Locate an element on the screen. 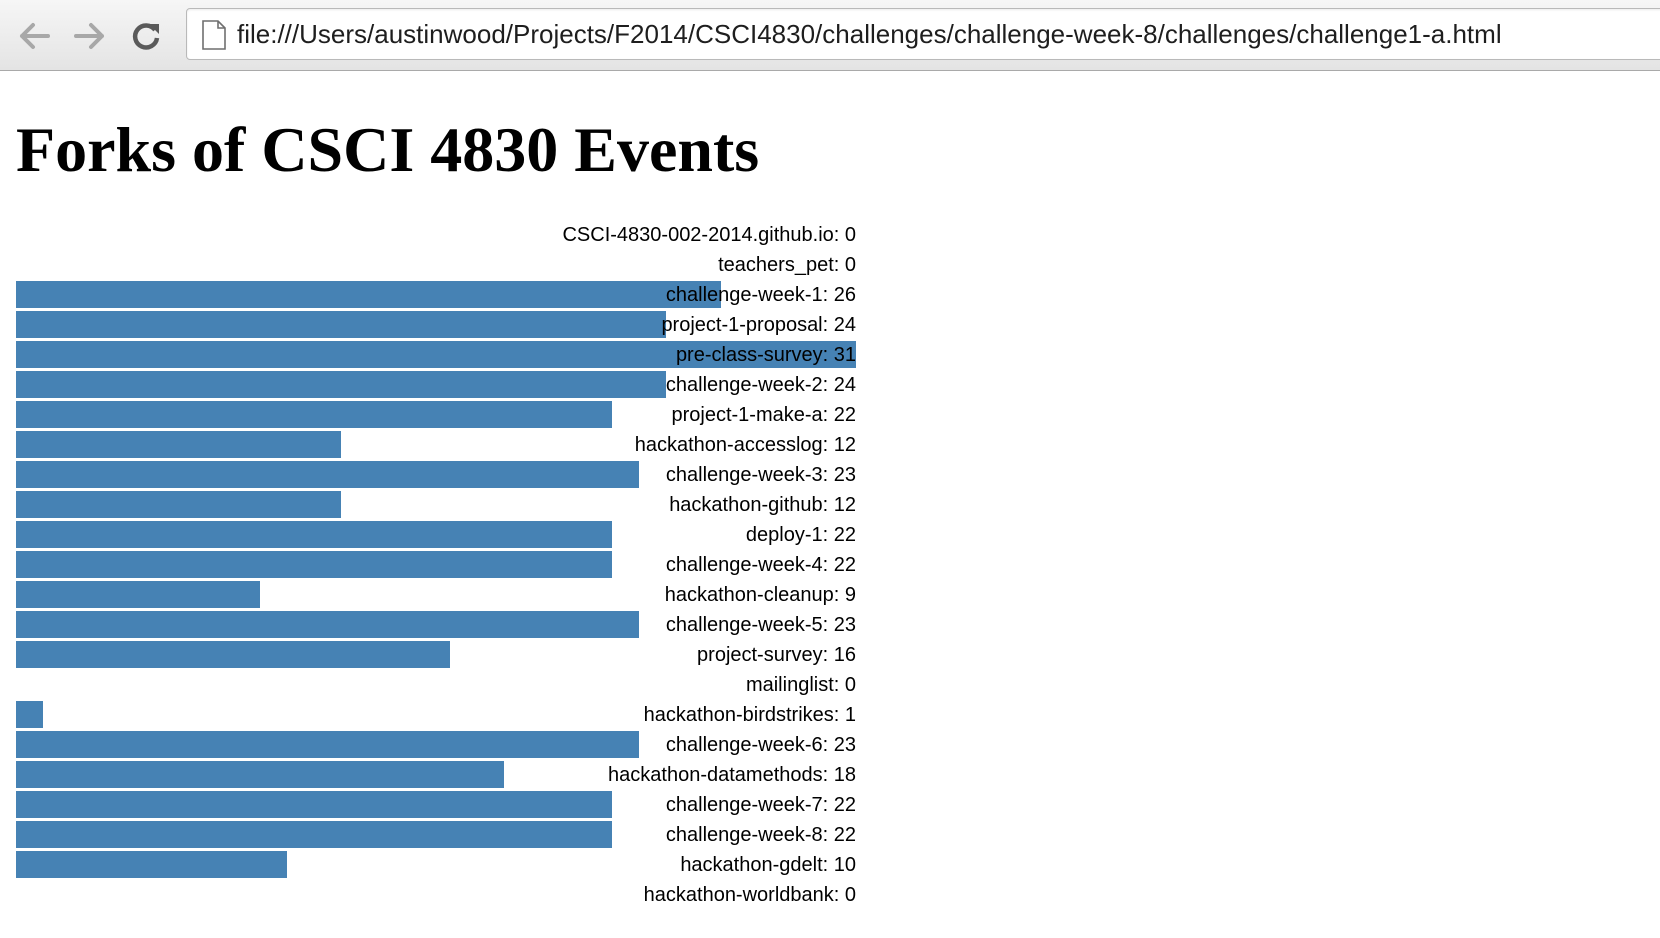 The height and width of the screenshot is (938, 1660). bar-label: challenge-week-8: 22 is located at coordinates (760, 835).